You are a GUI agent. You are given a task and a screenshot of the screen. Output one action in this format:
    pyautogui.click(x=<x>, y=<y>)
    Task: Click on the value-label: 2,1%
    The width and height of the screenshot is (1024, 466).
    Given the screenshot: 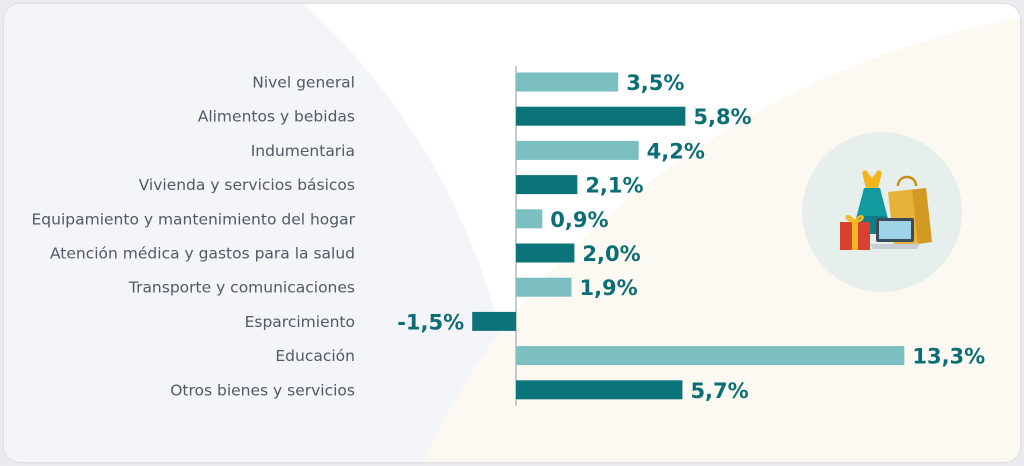 What is the action you would take?
    pyautogui.click(x=614, y=186)
    